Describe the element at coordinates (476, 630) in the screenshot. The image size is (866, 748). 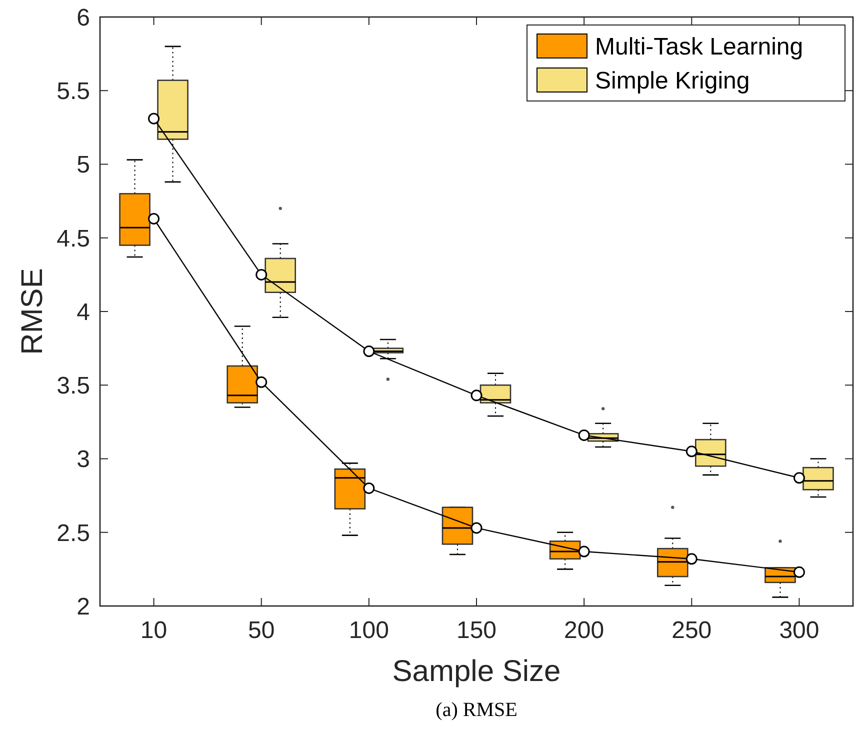
I see `x-tick-label: 150` at that location.